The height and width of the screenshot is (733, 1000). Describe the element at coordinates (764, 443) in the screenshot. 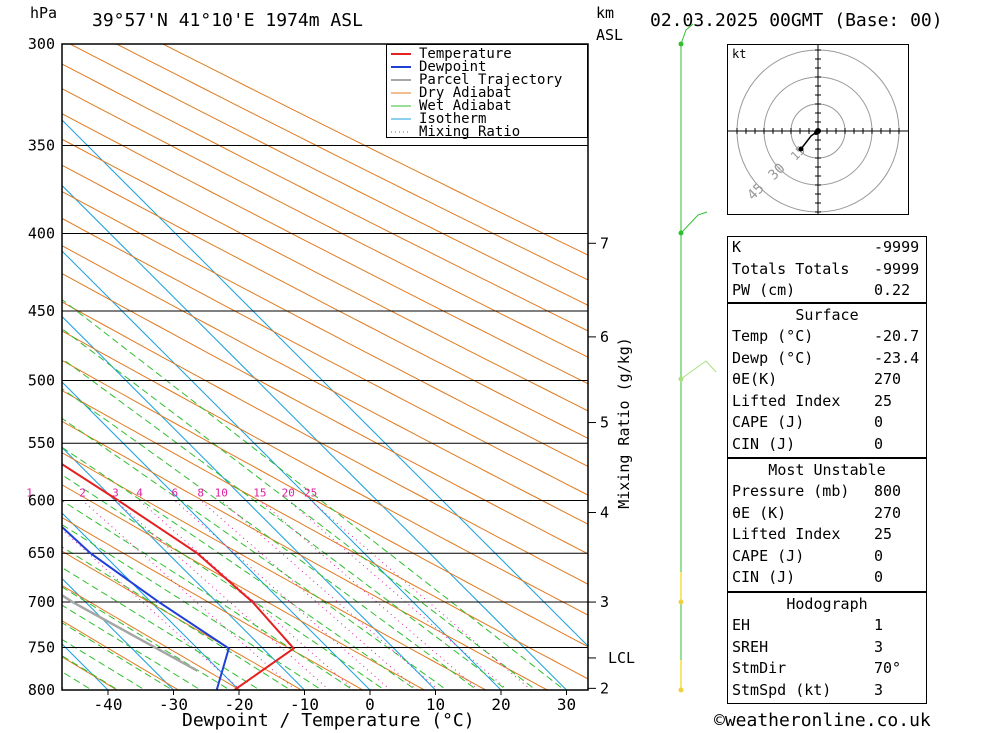

I see `surface-label: CIN (J)` at that location.